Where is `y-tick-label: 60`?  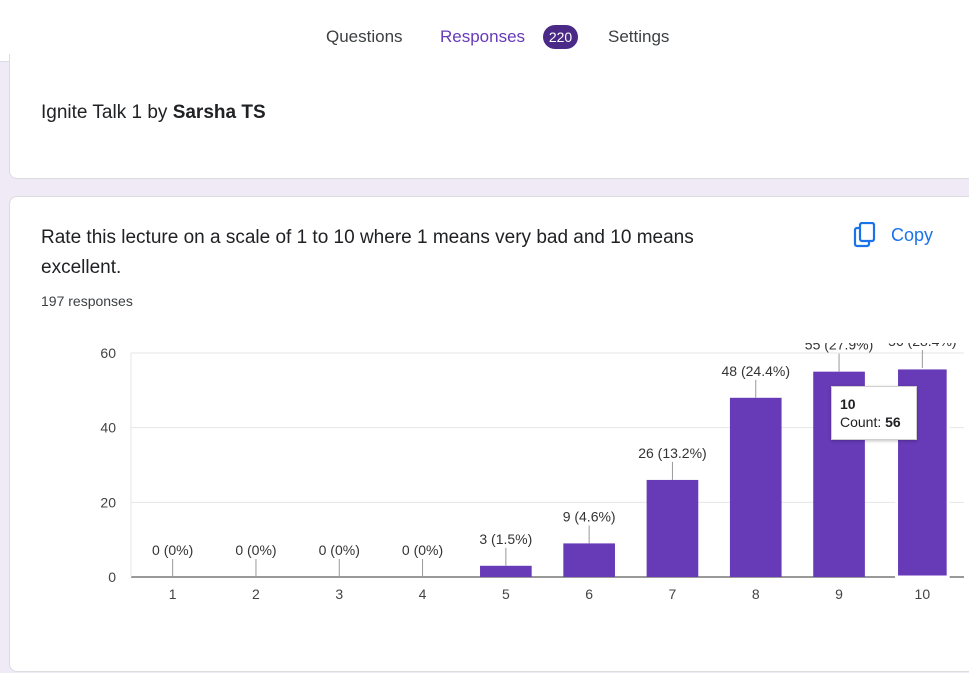 y-tick-label: 60 is located at coordinates (108, 353).